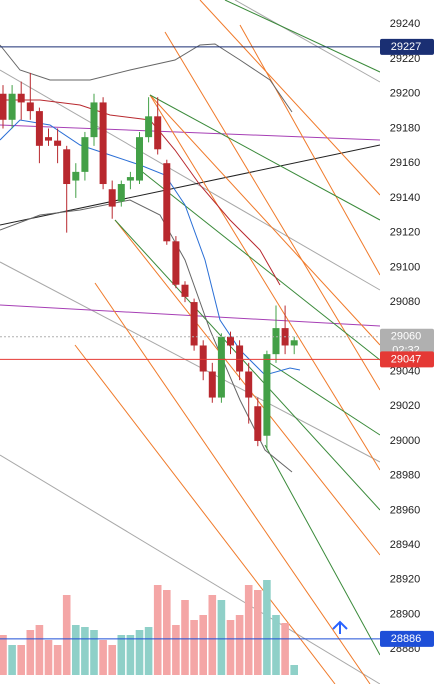 Image resolution: width=434 pixels, height=684 pixels. I want to click on y-tick-label: 29120, so click(405, 233).